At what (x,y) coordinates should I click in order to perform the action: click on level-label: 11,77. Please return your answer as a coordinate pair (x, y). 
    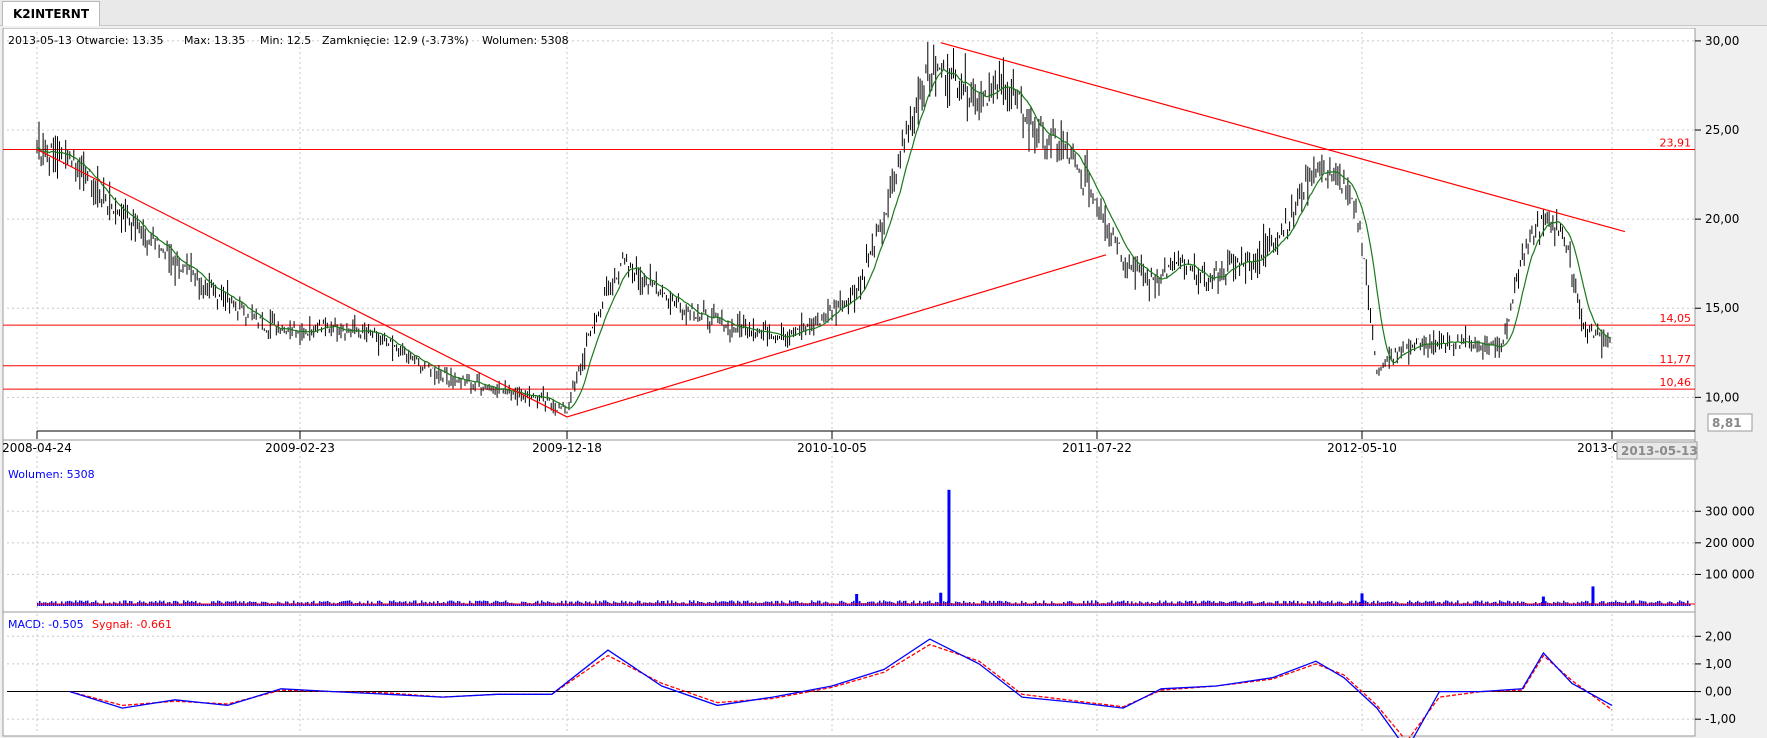
    Looking at the image, I should click on (1676, 359).